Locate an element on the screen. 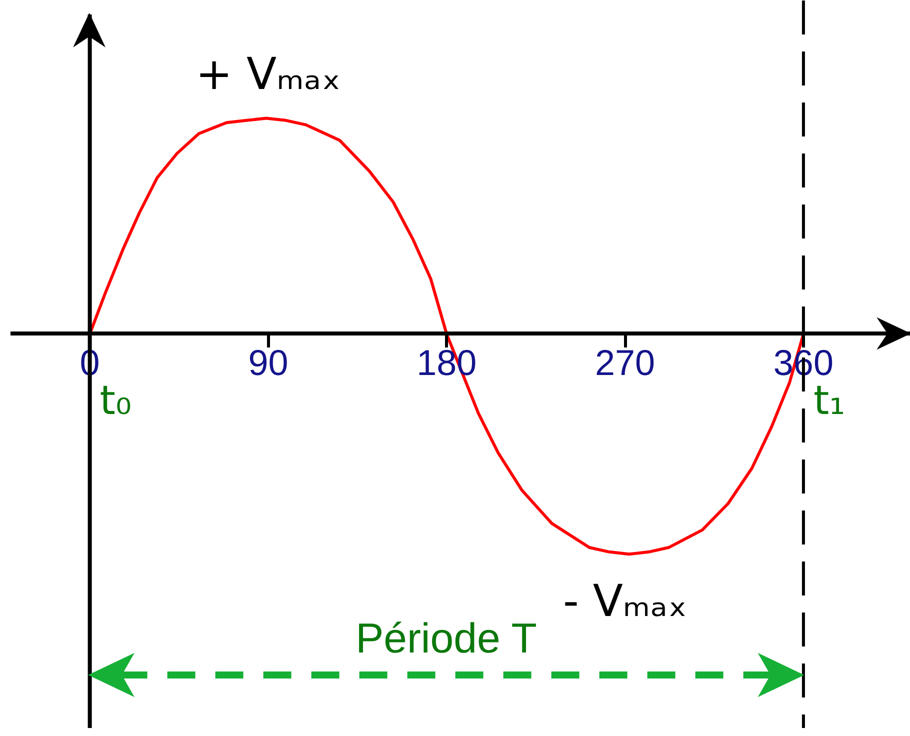 The image size is (910, 736). annotation: t₁ is located at coordinates (829, 401).